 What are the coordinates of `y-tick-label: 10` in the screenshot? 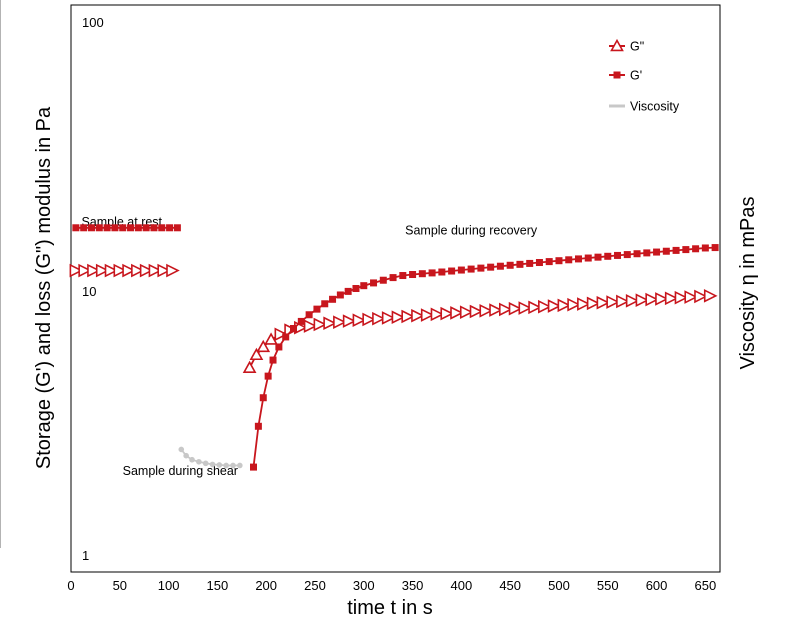 It's located at (89, 291).